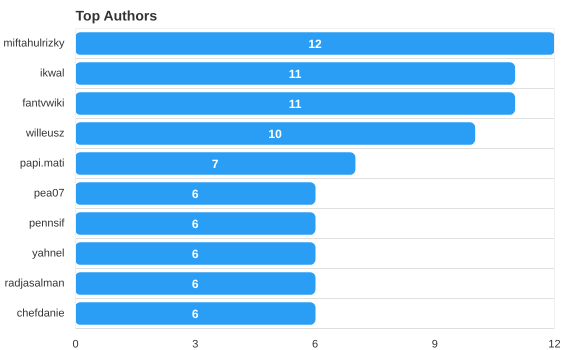  I want to click on y-tick-label: pennsif, so click(47, 224).